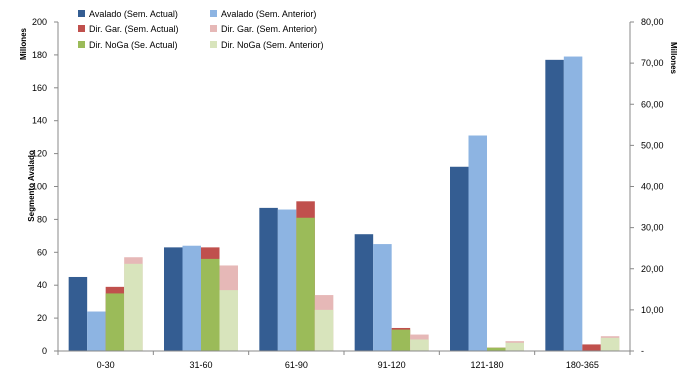 Image resolution: width=677 pixels, height=372 pixels. What do you see at coordinates (133, 14) in the screenshot?
I see `legend-label: Avalado (Sem. Actual)` at bounding box center [133, 14].